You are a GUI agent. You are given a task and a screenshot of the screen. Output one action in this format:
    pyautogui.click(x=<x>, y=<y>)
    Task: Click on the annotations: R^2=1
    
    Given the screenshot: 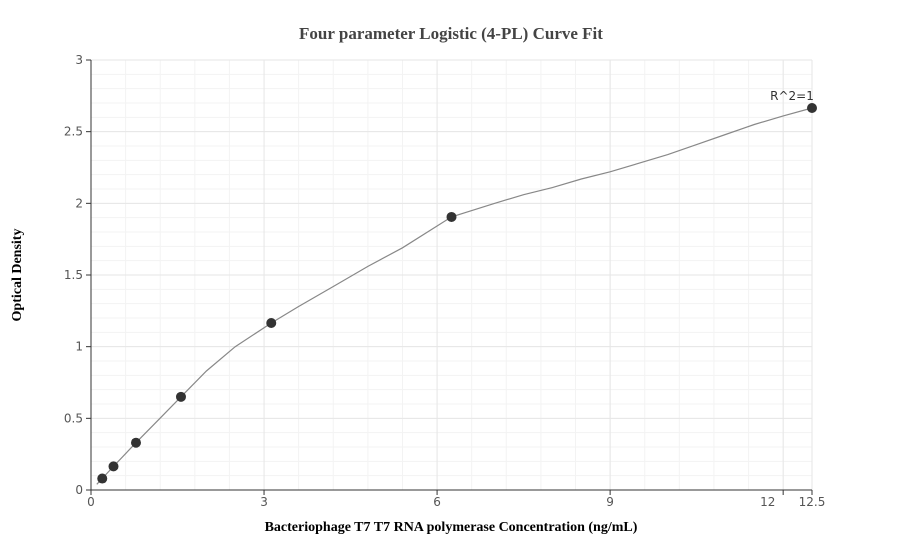 What is the action you would take?
    pyautogui.click(x=792, y=96)
    